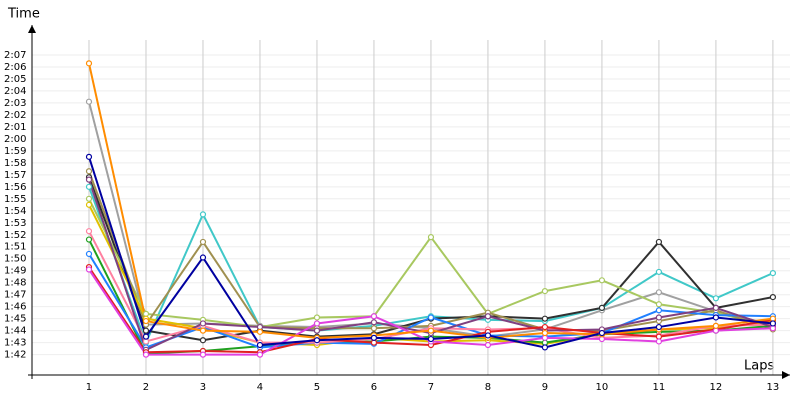  What do you see at coordinates (15, 127) in the screenshot?
I see `y-tick-label: 2:01` at bounding box center [15, 127].